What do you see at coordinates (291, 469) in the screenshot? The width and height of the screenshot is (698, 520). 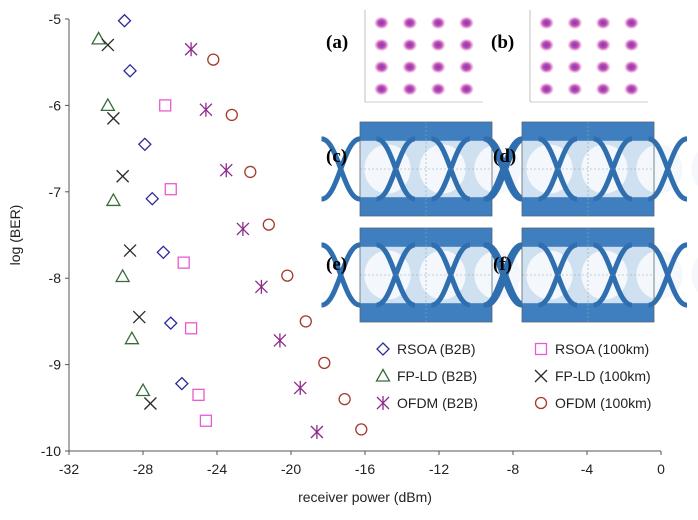 I see `x-tick-label: -20` at bounding box center [291, 469].